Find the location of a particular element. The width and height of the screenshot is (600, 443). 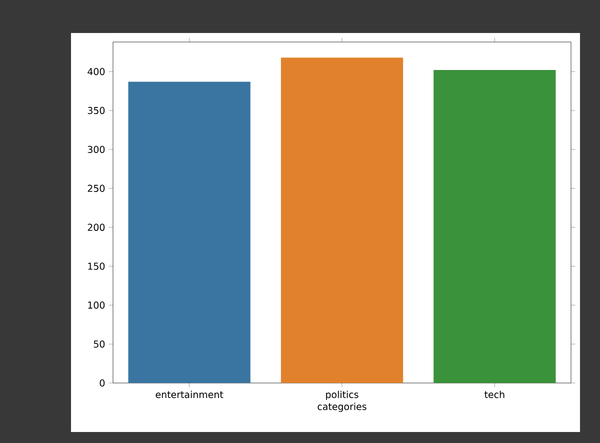

y-tick-label: 150 is located at coordinates (96, 266).